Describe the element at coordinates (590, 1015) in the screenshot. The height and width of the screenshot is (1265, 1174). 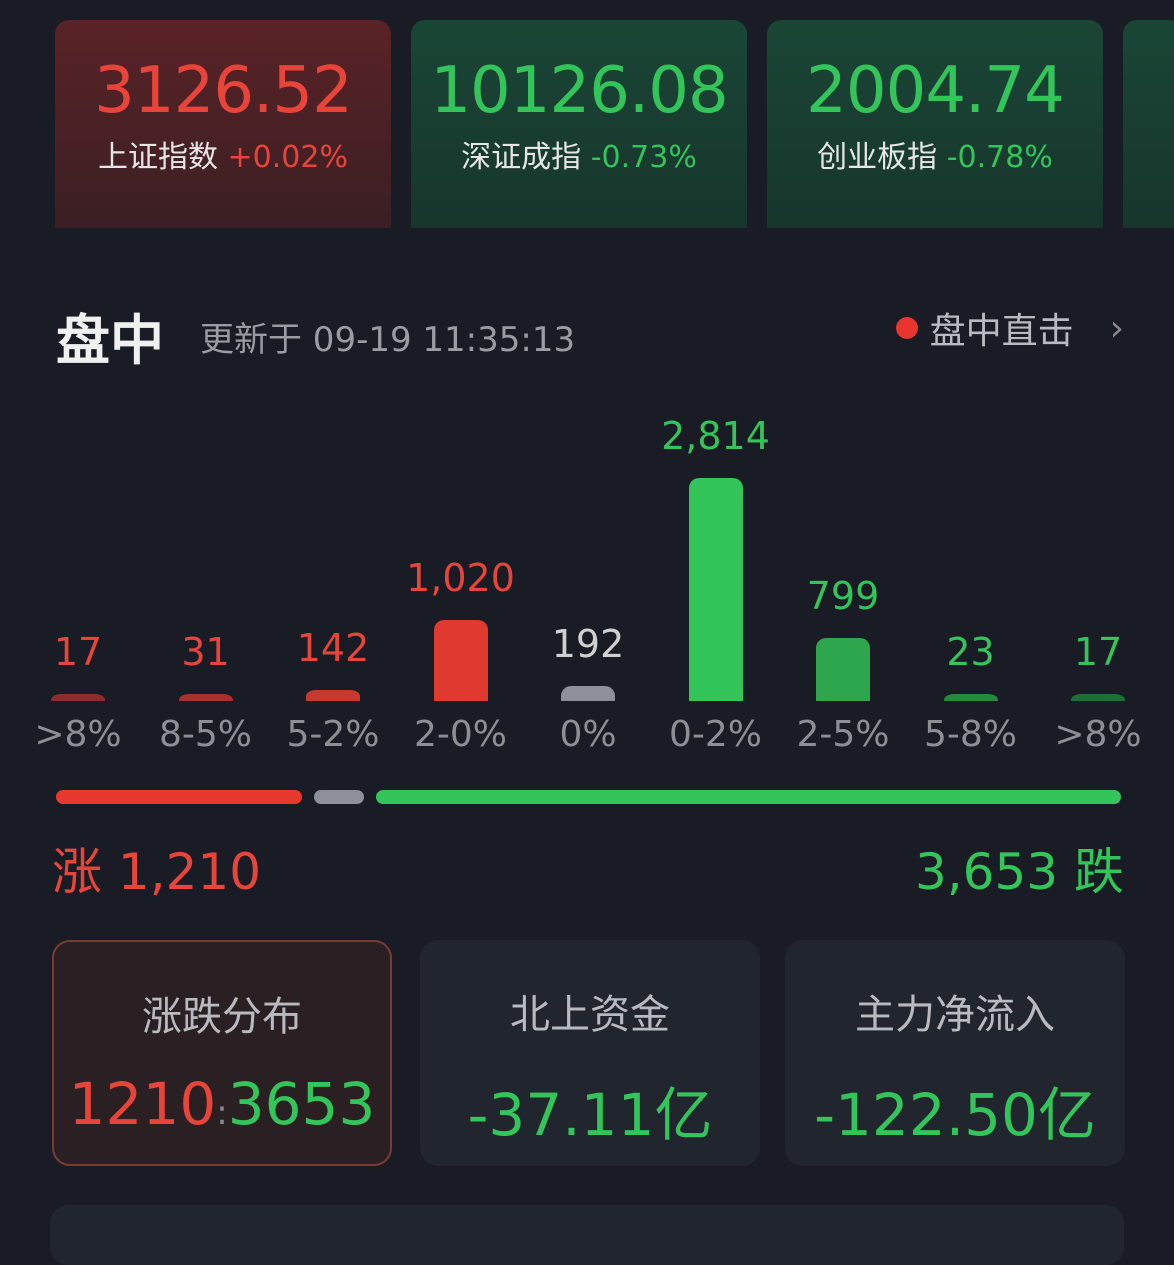
I see `card-title: 北上资金` at that location.